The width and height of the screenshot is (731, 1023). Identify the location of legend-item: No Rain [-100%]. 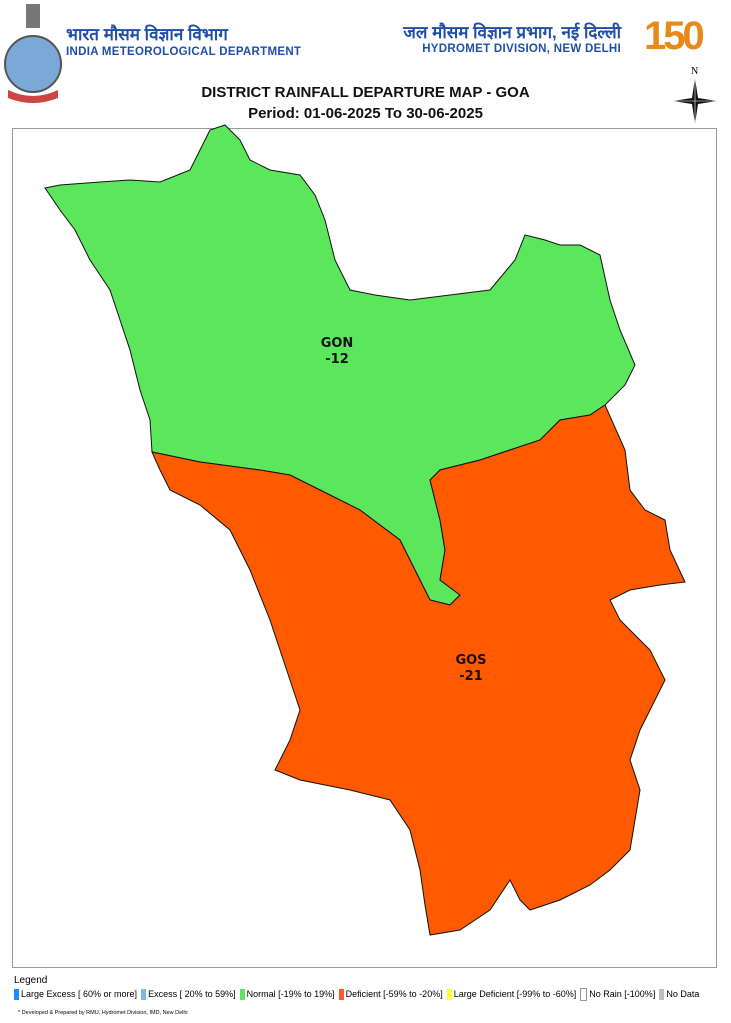
(617, 994).